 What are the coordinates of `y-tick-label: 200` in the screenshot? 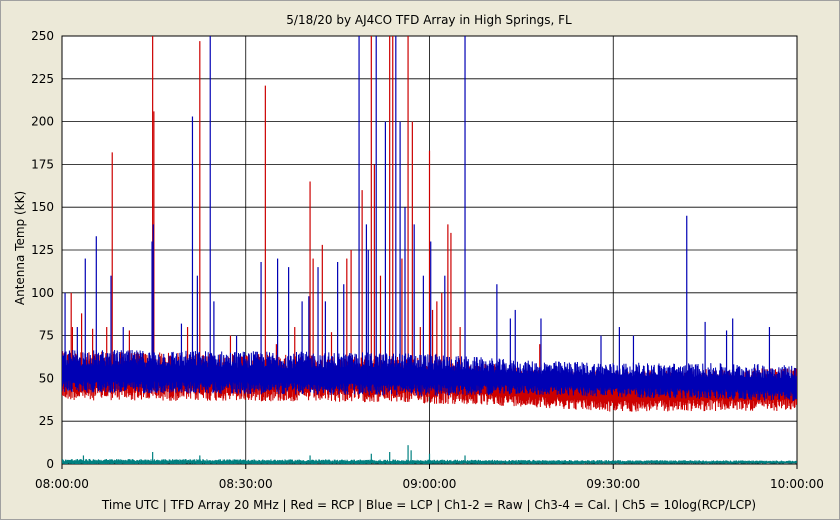 It's located at (42, 122).